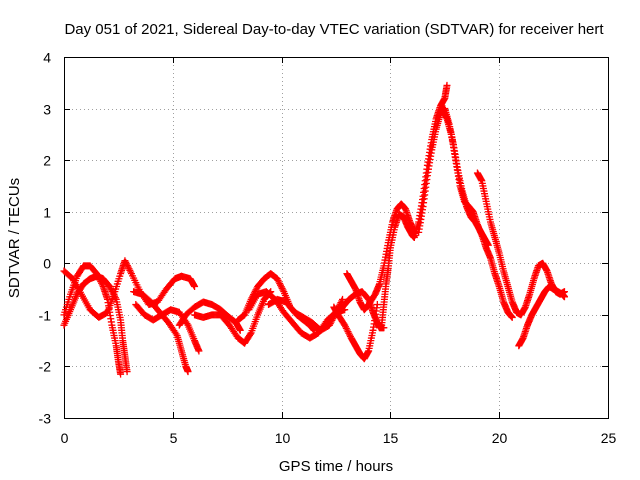 This screenshot has width=640, height=480. Describe the element at coordinates (47, 161) in the screenshot. I see `y-tick-label: 2` at that location.